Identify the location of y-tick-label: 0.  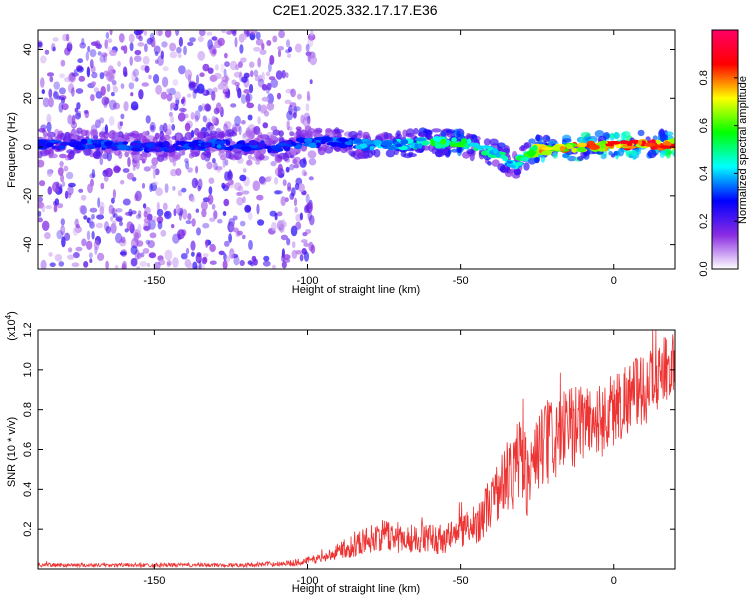
(28, 147).